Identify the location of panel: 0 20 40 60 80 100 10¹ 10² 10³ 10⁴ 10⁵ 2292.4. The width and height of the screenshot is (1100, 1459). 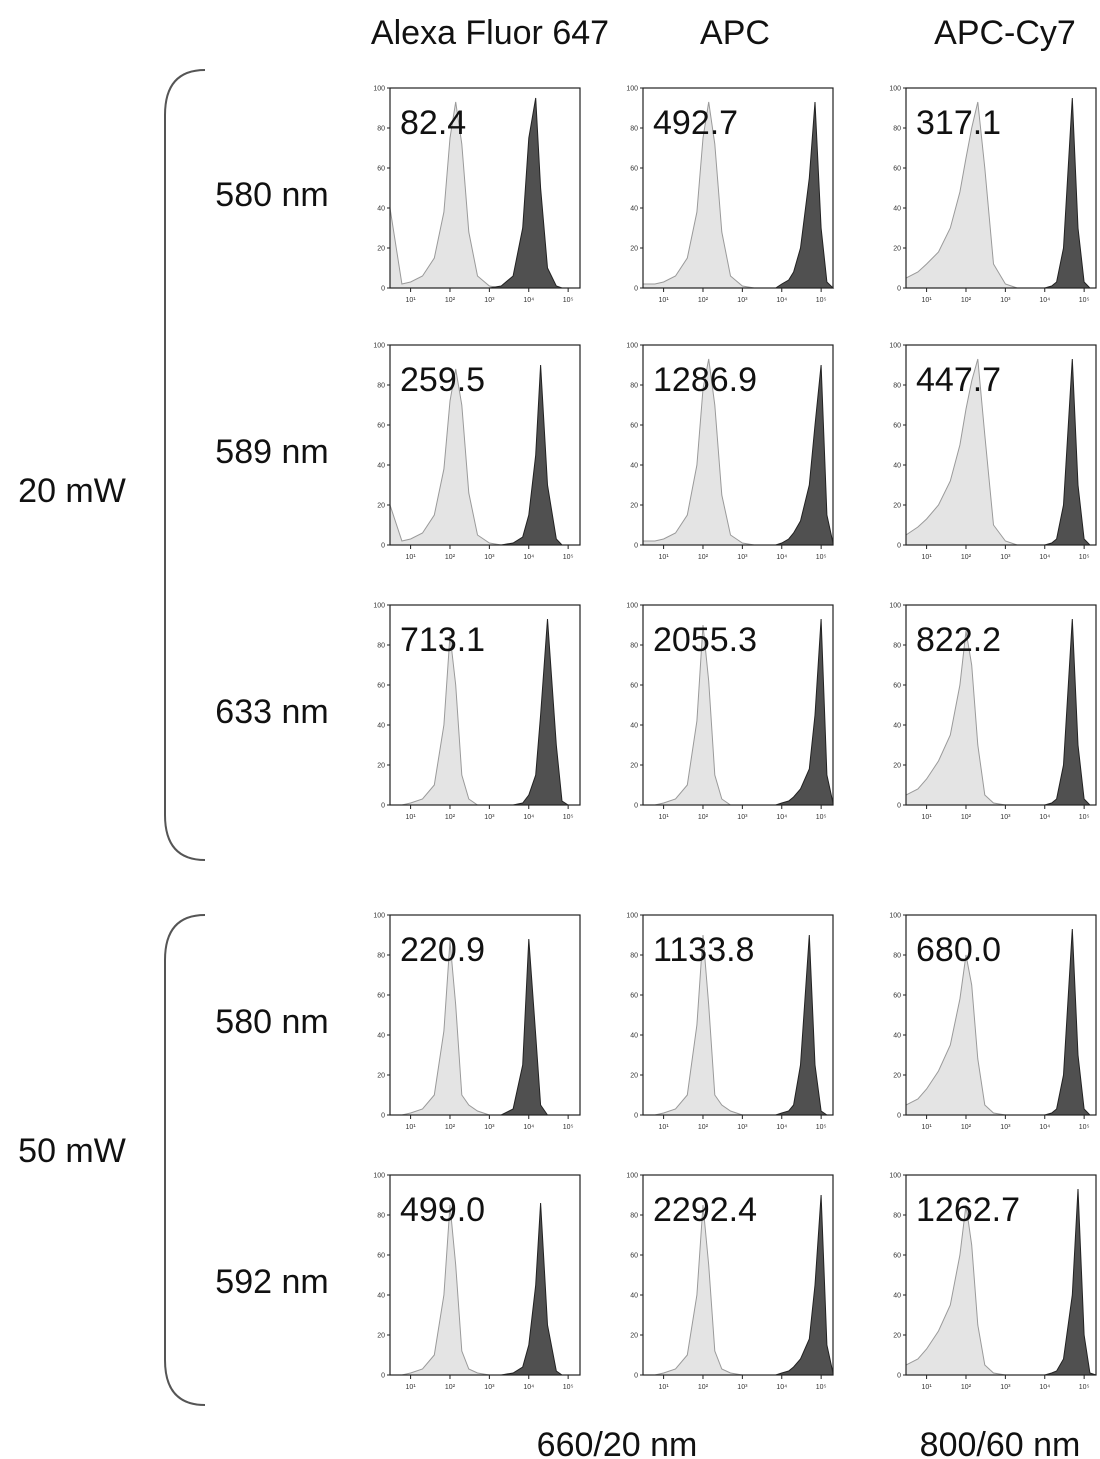
(730, 1282).